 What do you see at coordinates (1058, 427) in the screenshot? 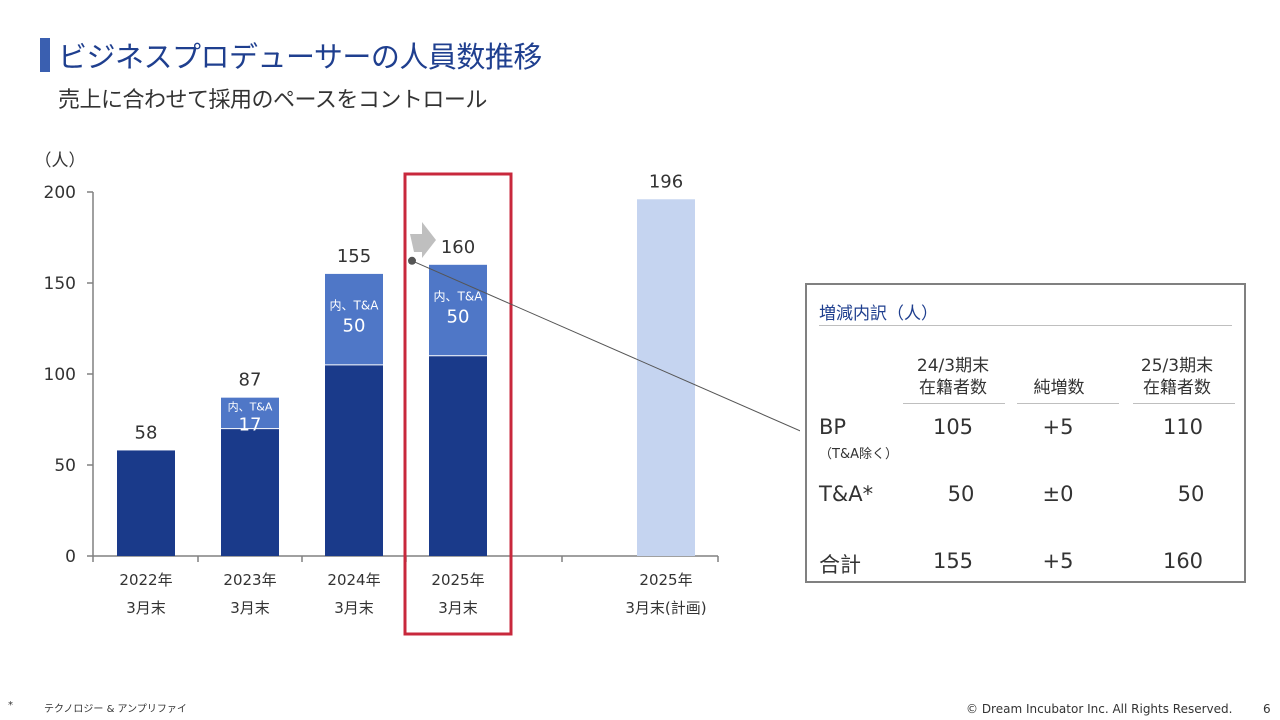
I see `cell-bp-change: +5` at bounding box center [1058, 427].